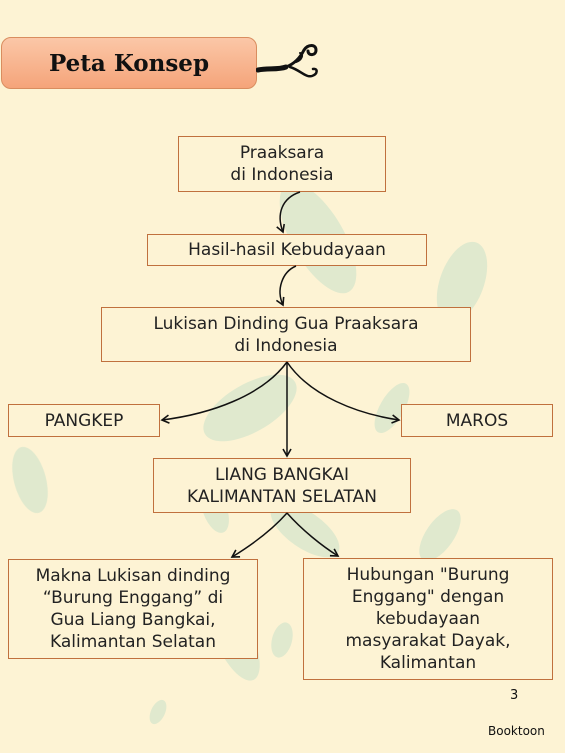 The height and width of the screenshot is (753, 565). What do you see at coordinates (287, 250) in the screenshot?
I see `node-hasil-kebudayaan: Hasil-hasil Kebudayaan` at bounding box center [287, 250].